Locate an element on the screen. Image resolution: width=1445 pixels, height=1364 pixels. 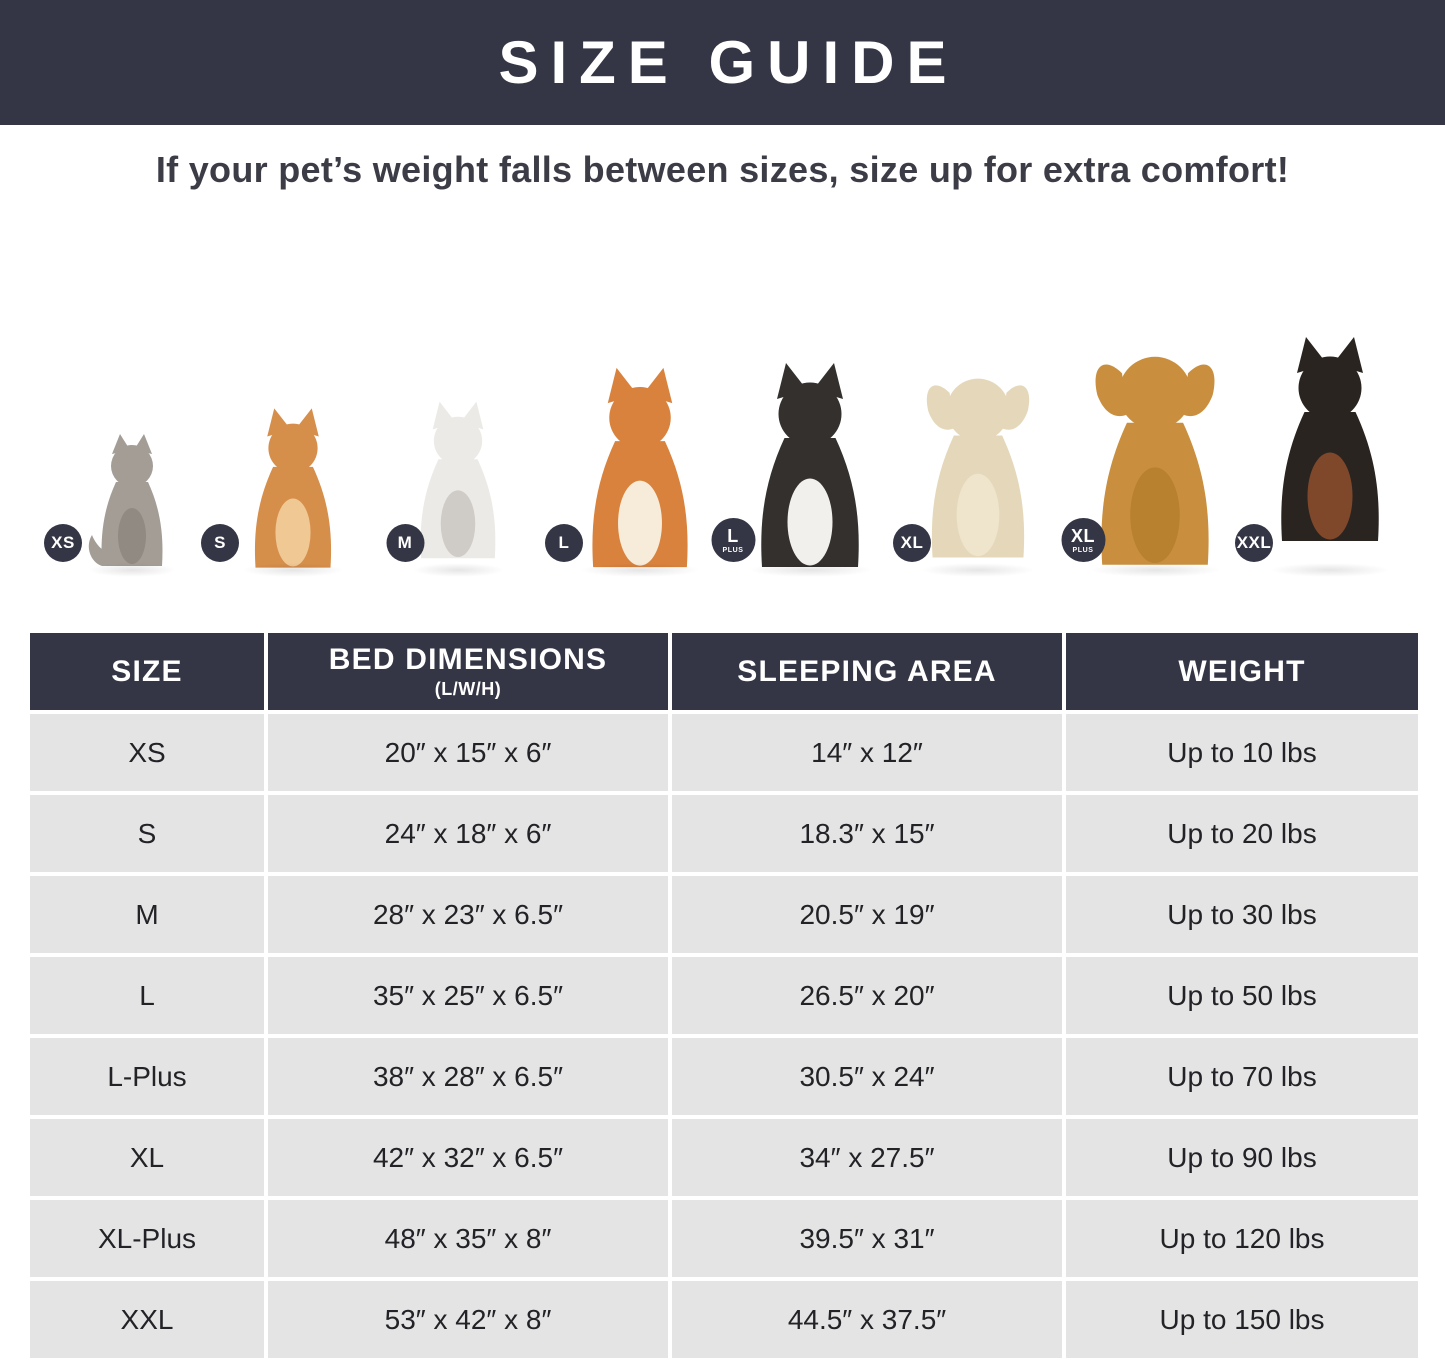
pet-french-bulldog: M is located at coordinates (451, 483).